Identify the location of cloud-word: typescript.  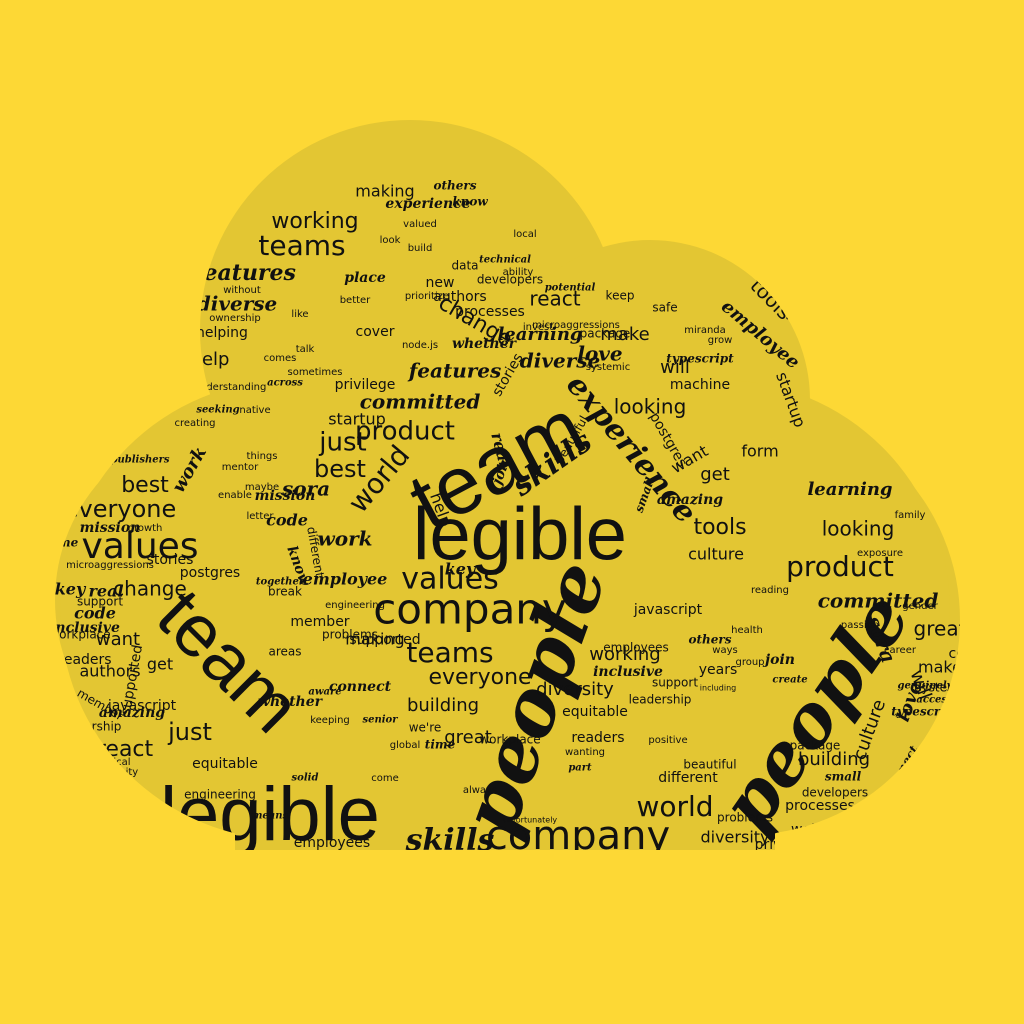
(700, 359).